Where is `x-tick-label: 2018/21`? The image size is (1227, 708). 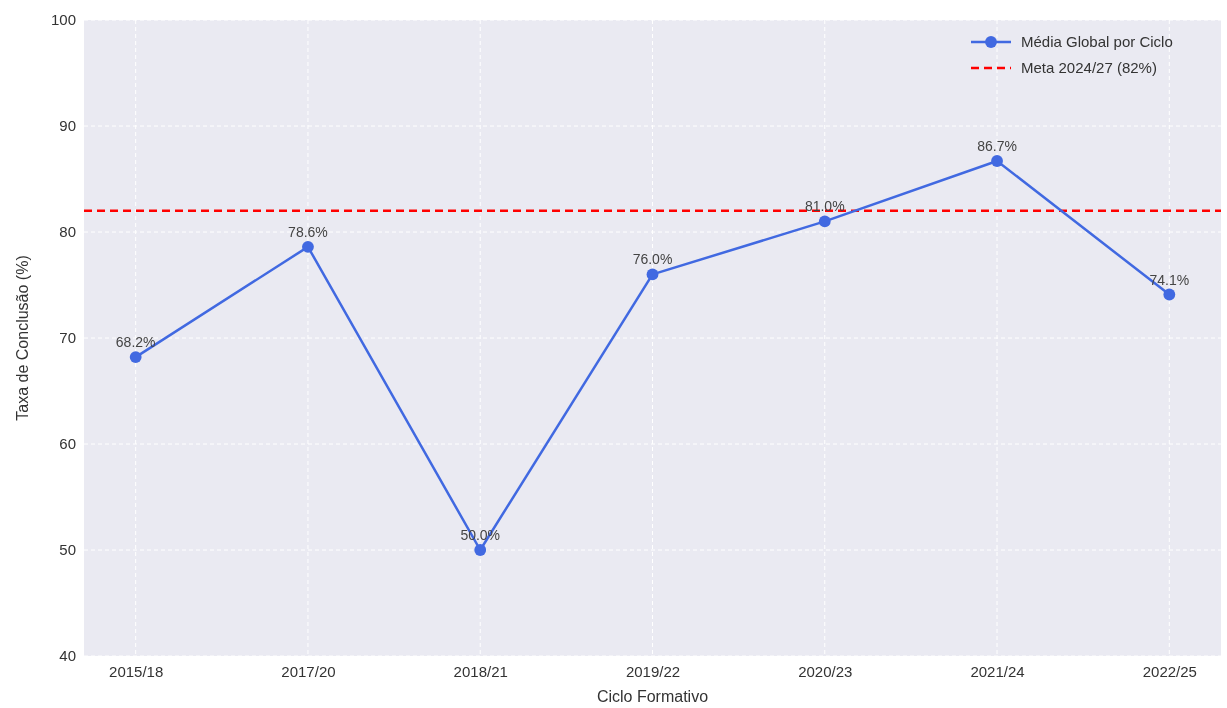 x-tick-label: 2018/21 is located at coordinates (480, 671).